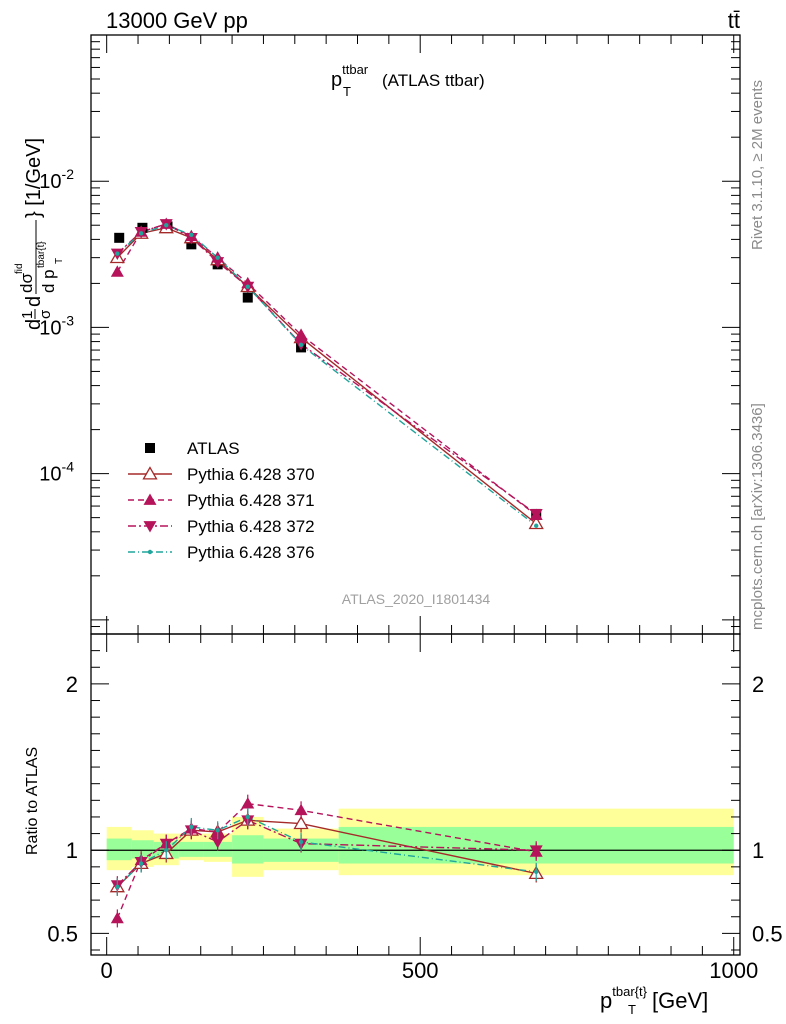 The height and width of the screenshot is (1024, 786). I want to click on x-axis-label: ptbar{t} T [GeV], so click(654, 1000).